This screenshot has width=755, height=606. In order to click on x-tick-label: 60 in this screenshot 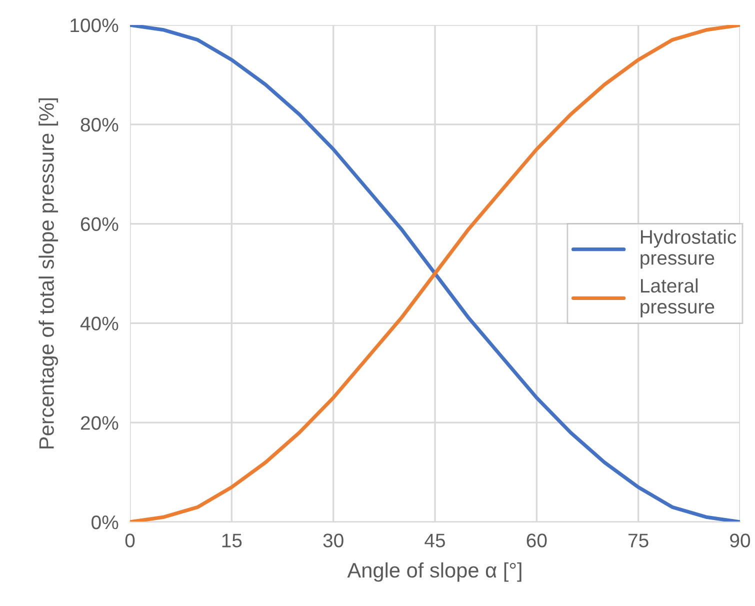, I will do `click(536, 541)`.